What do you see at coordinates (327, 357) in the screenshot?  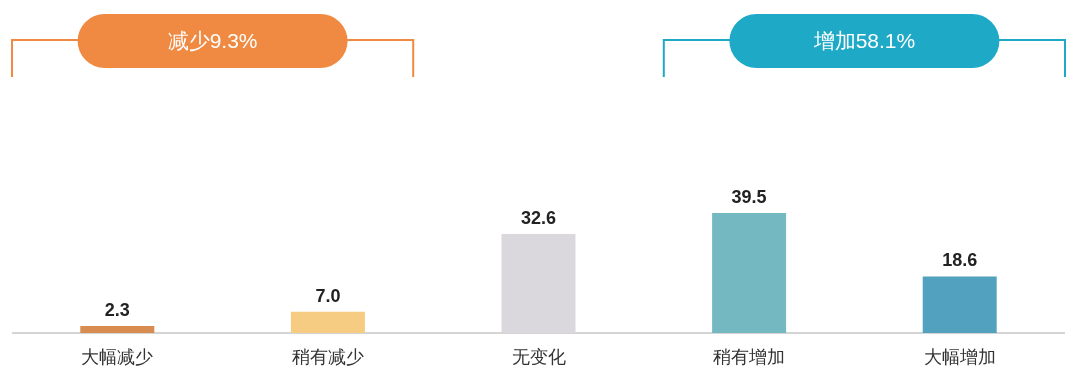 I see `x-tick-label: 稍有减少` at bounding box center [327, 357].